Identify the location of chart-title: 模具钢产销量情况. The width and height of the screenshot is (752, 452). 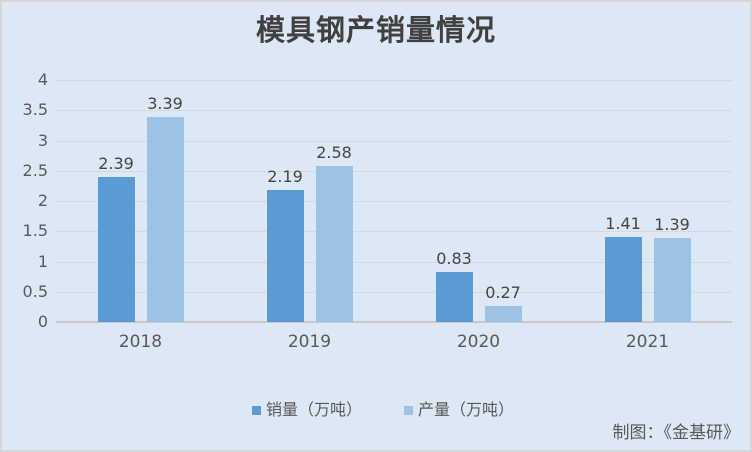
(375, 30).